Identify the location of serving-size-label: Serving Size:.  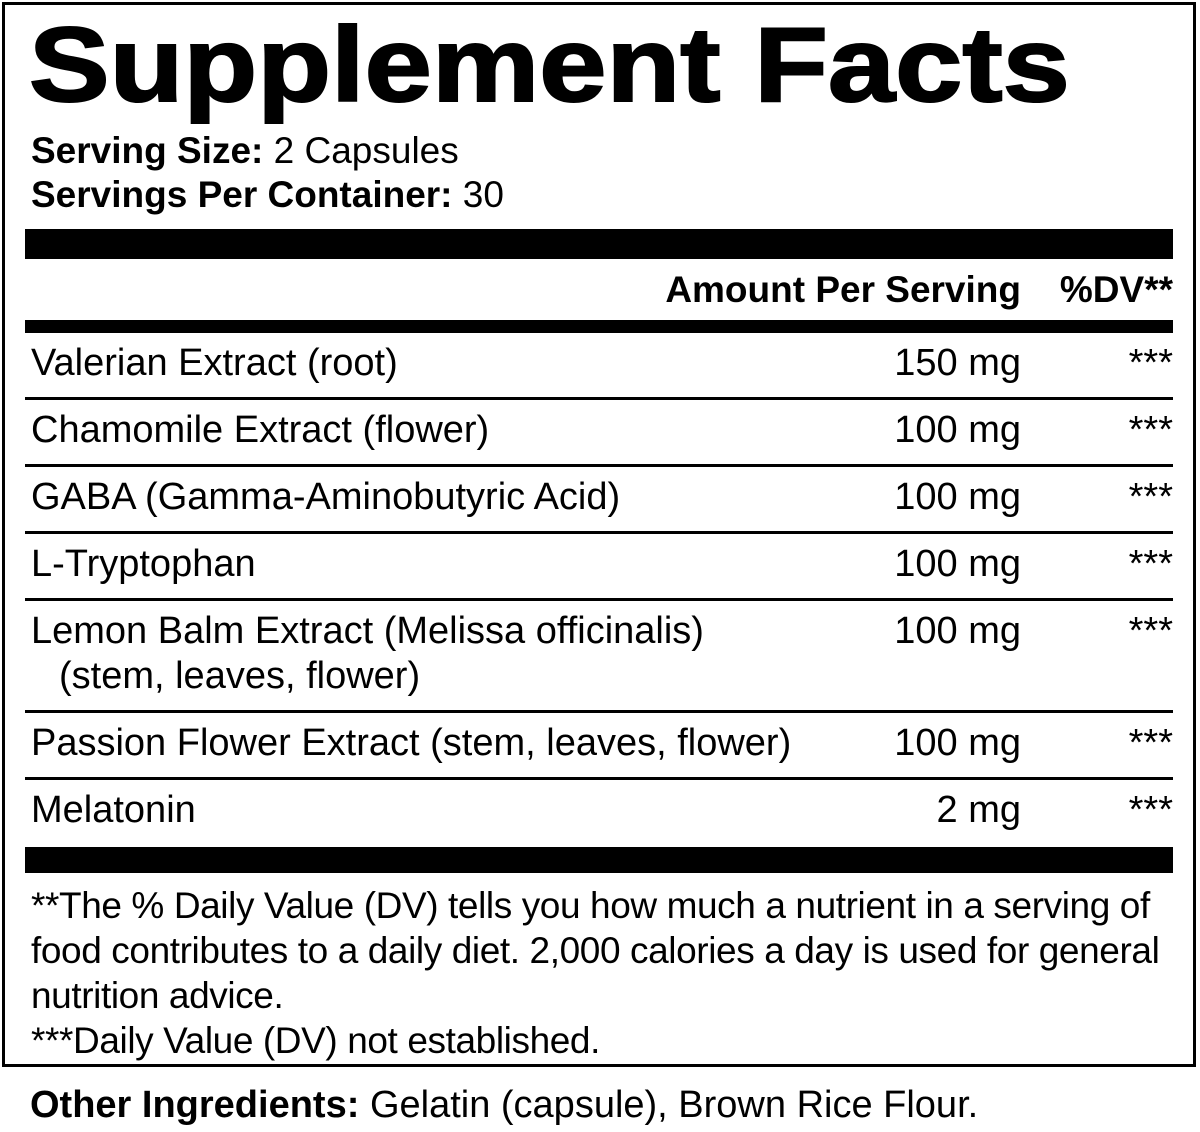
(147, 150).